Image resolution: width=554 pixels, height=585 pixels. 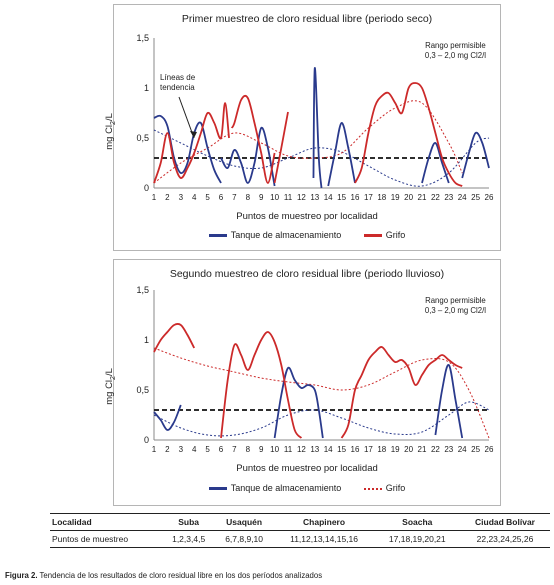 I want to click on y-axis-label-sub: 2, so click(x=113, y=378).